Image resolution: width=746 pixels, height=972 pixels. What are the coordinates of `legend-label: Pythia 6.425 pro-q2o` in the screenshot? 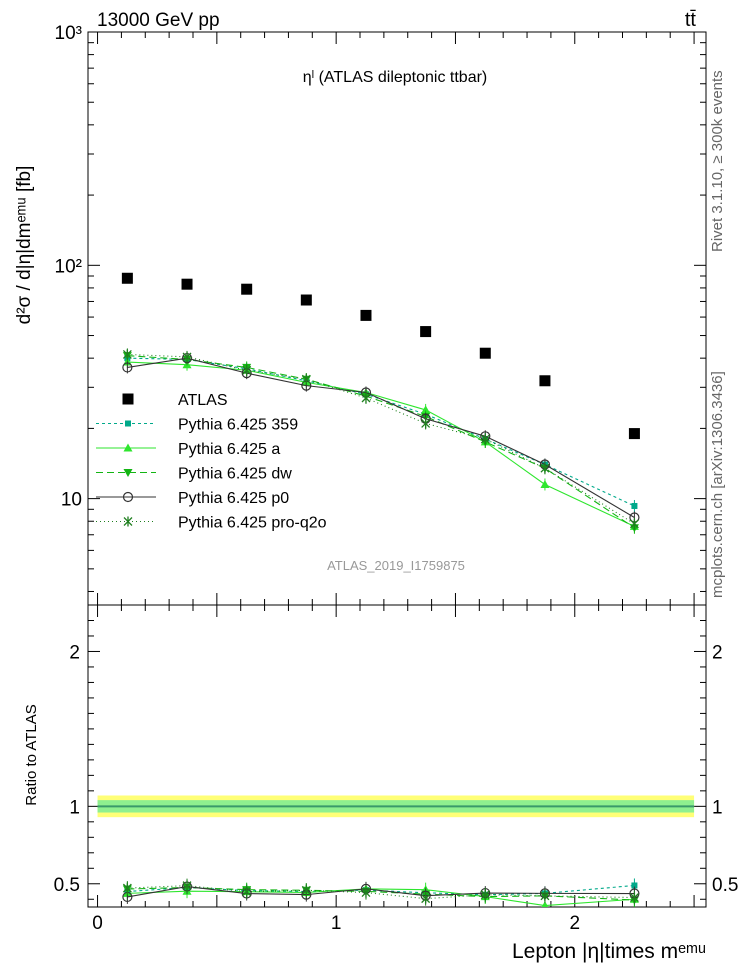 It's located at (252, 523).